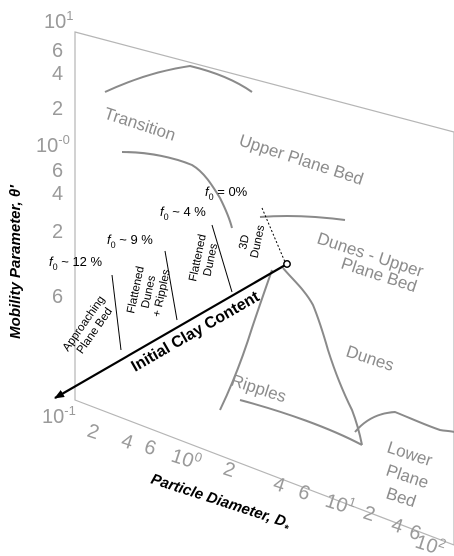  Describe the element at coordinates (130, 241) in the screenshot. I see `clay-fraction-2: f0 ~ 9 %` at that location.